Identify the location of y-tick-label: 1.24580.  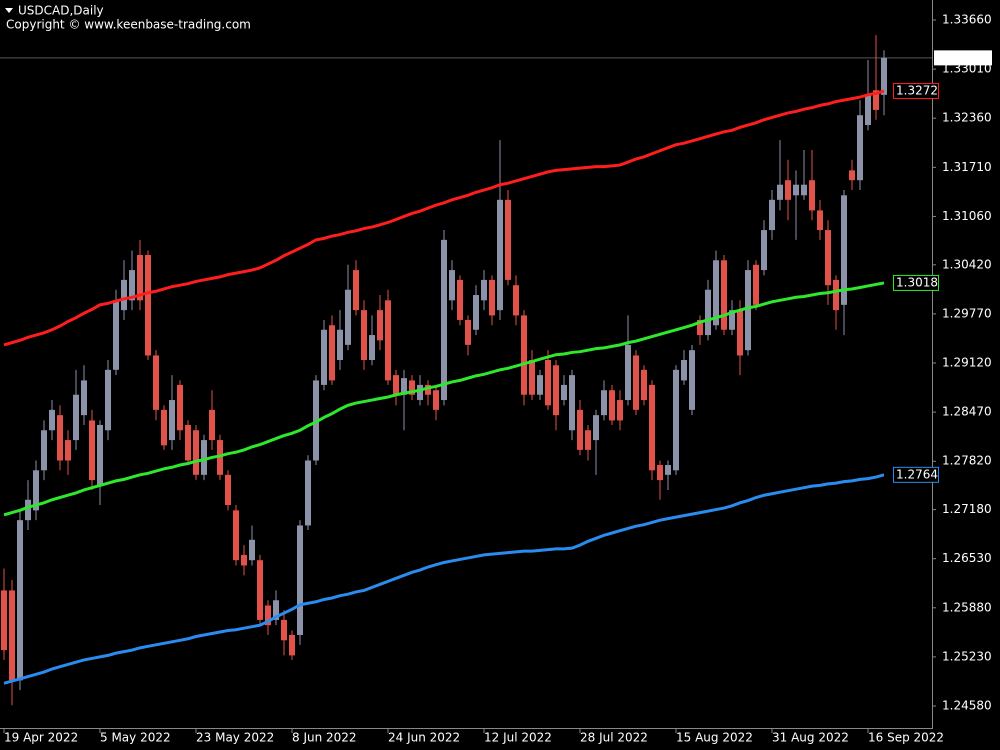
(967, 706).